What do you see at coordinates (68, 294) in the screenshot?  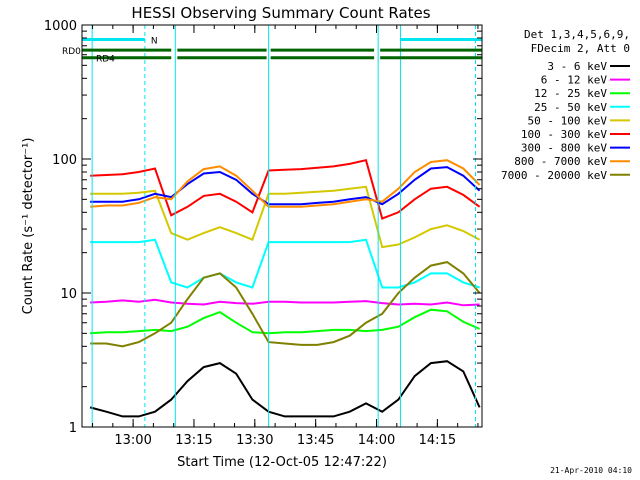 I see `y-tick-label-2: 10` at bounding box center [68, 294].